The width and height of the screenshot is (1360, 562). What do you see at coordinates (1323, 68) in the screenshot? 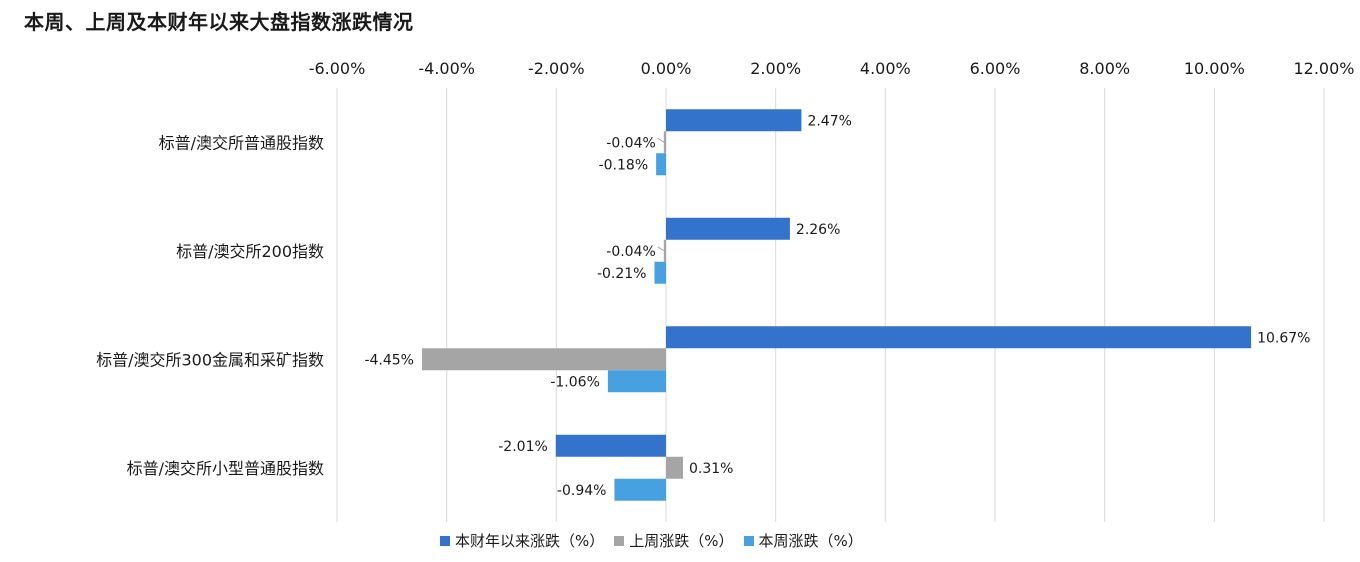
I see `x-tick-label: 12.00%` at bounding box center [1323, 68].